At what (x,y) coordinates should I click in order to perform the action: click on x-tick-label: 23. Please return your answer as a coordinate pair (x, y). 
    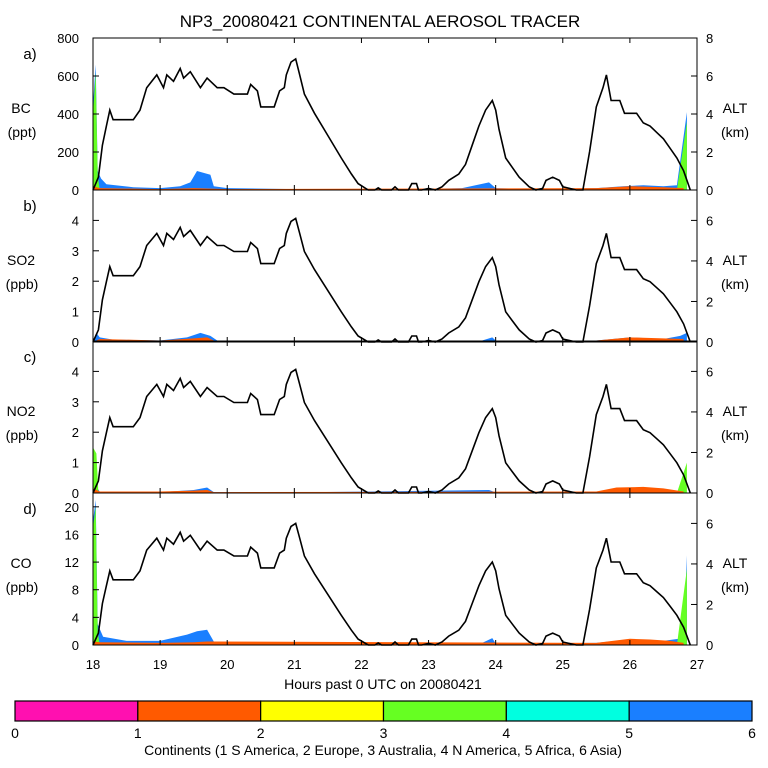
    Looking at the image, I should click on (428, 664).